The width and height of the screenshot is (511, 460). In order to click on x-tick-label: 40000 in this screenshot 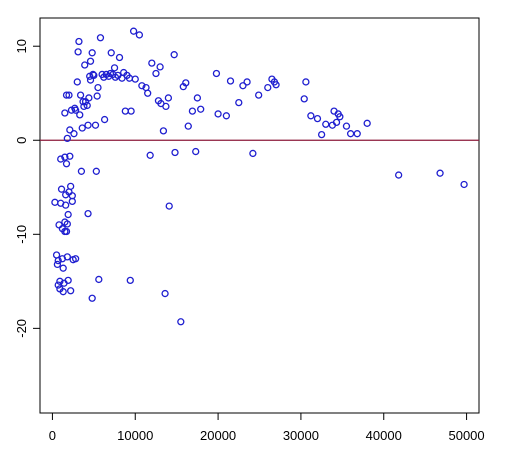, I will do `click(384, 435)`.